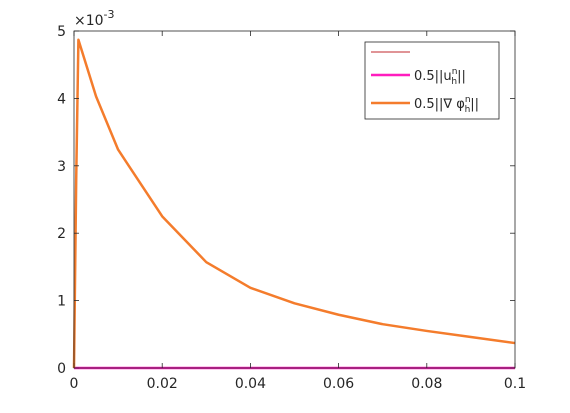 The height and width of the screenshot is (413, 570). Describe the element at coordinates (74, 384) in the screenshot. I see `x-tick-label: 0` at that location.